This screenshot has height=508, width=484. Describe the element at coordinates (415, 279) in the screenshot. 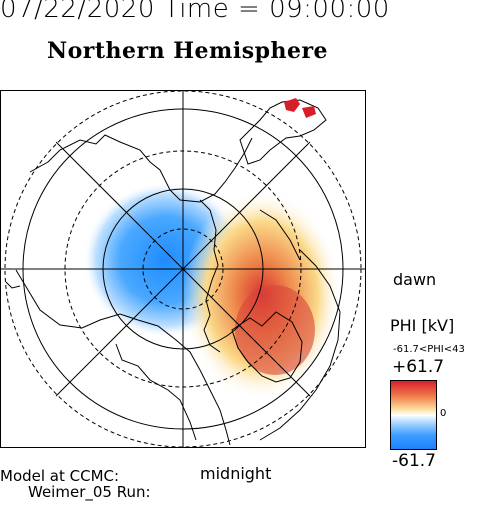

I see `dawn-label: dawn` at that location.